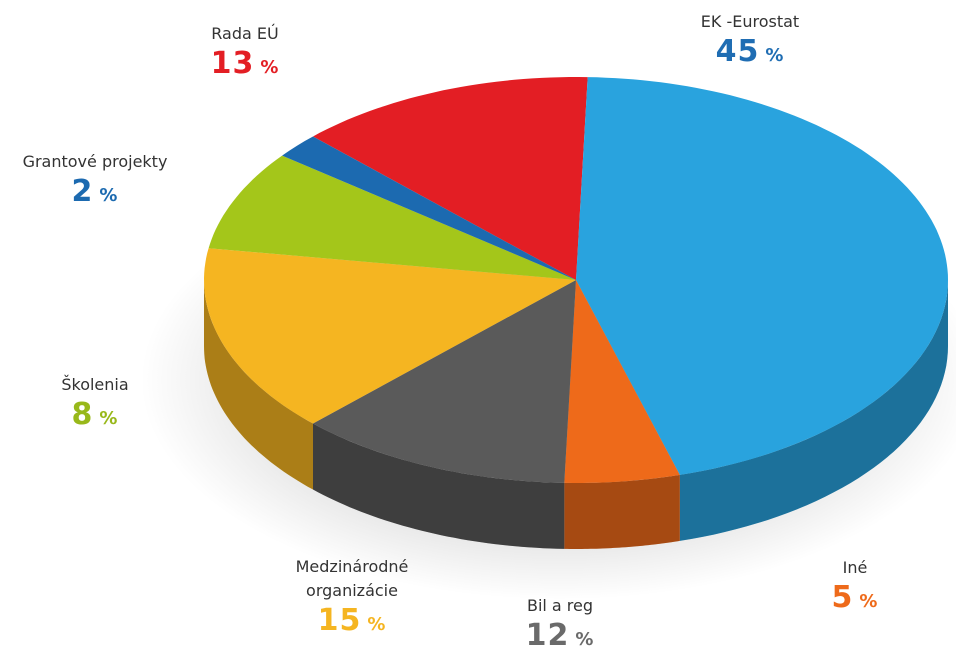  I want to click on value-number: 2, so click(82, 191).